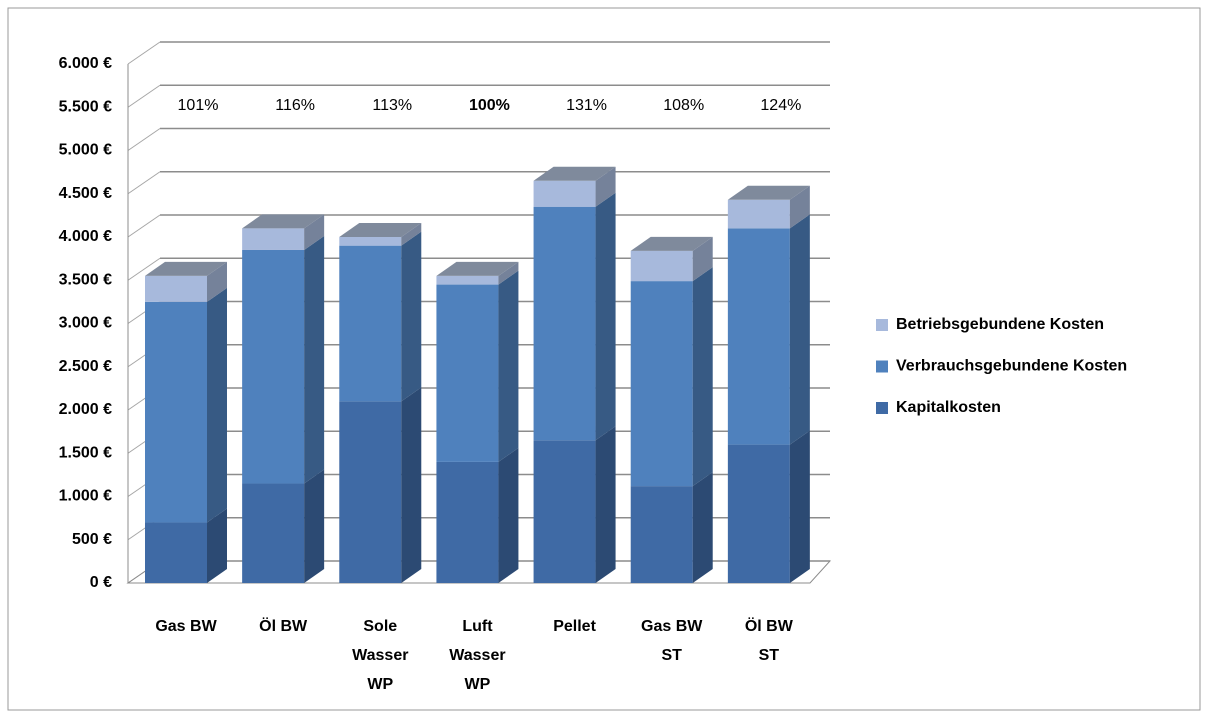  I want to click on y-tick-label: 5.500 €, so click(85, 106).